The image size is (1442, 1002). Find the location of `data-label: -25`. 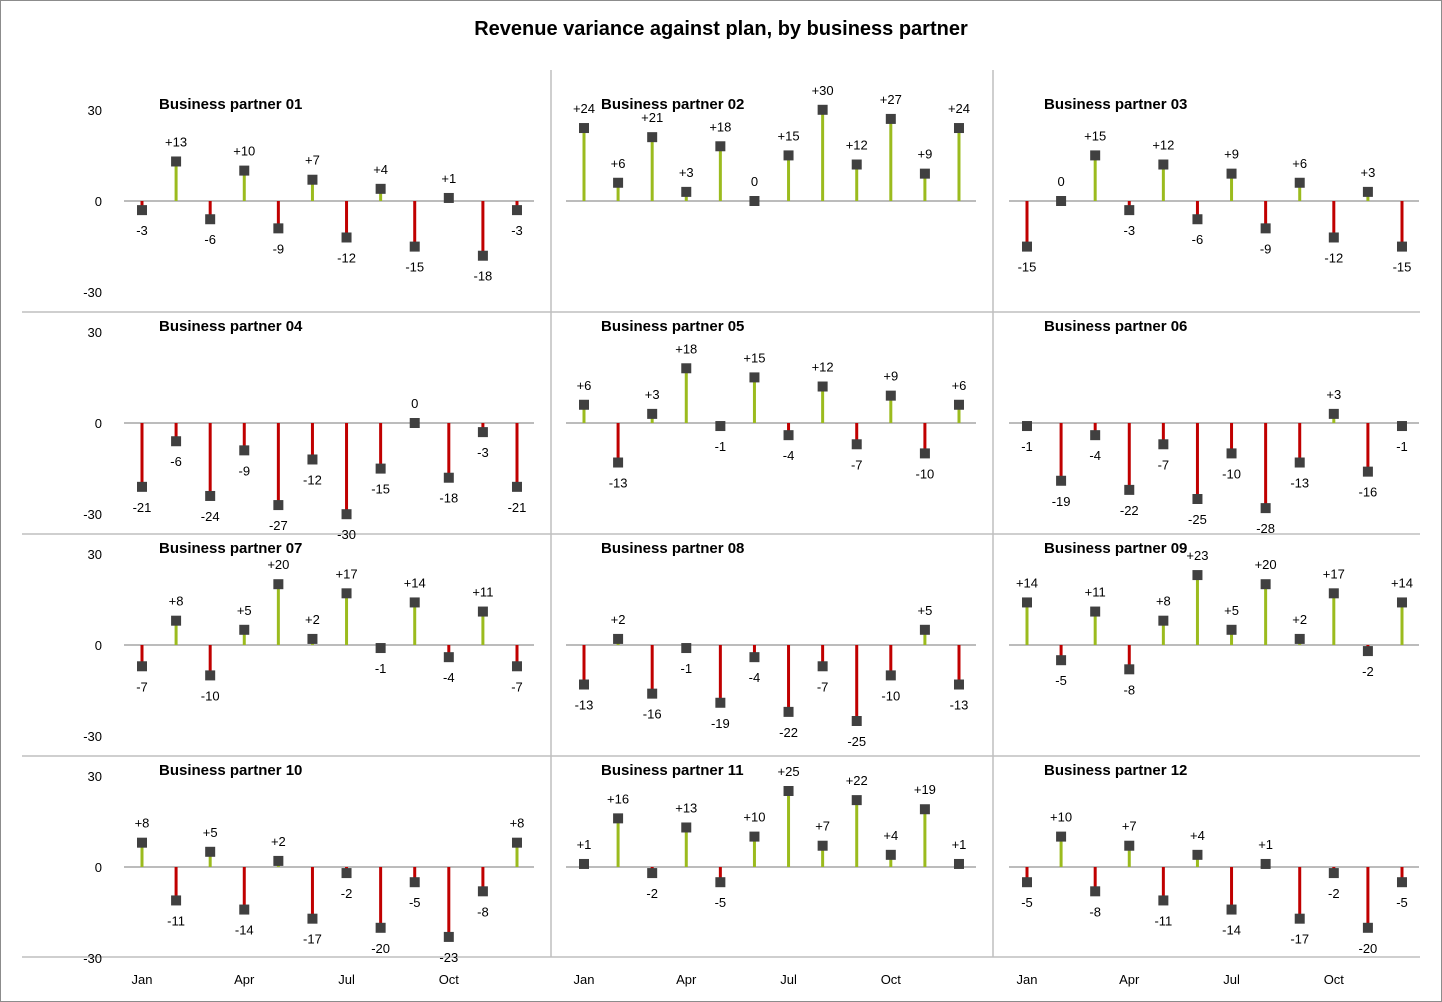

data-label: -25 is located at coordinates (1197, 519).